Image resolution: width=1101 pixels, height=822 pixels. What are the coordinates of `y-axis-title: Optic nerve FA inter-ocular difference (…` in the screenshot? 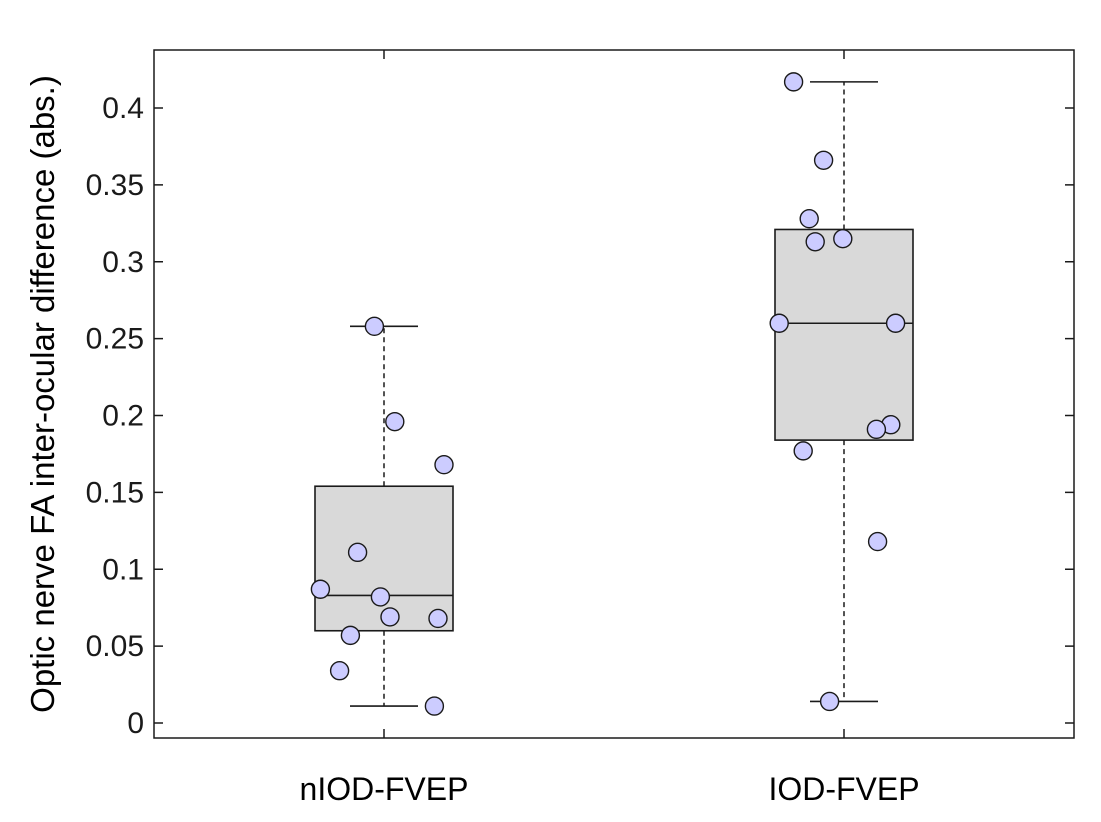 It's located at (42, 394).